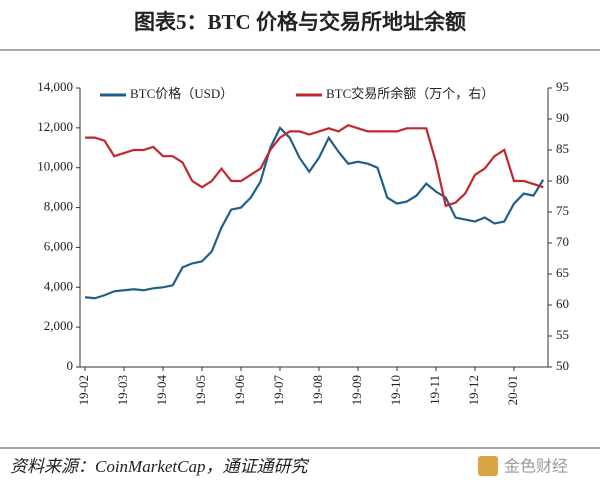  Describe the element at coordinates (159, 466) in the screenshot. I see `source-note: 资料来源：CoinMarketCap，通证通研究` at that location.